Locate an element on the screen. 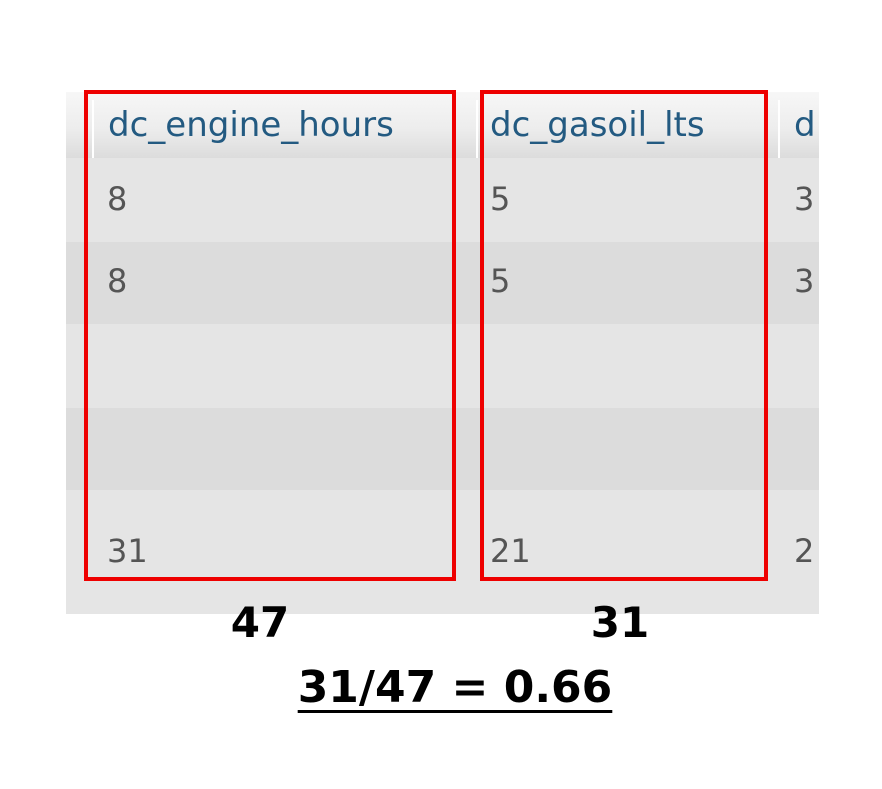 This screenshot has width=882, height=789. cell-engine-hours: 31 is located at coordinates (127, 551).